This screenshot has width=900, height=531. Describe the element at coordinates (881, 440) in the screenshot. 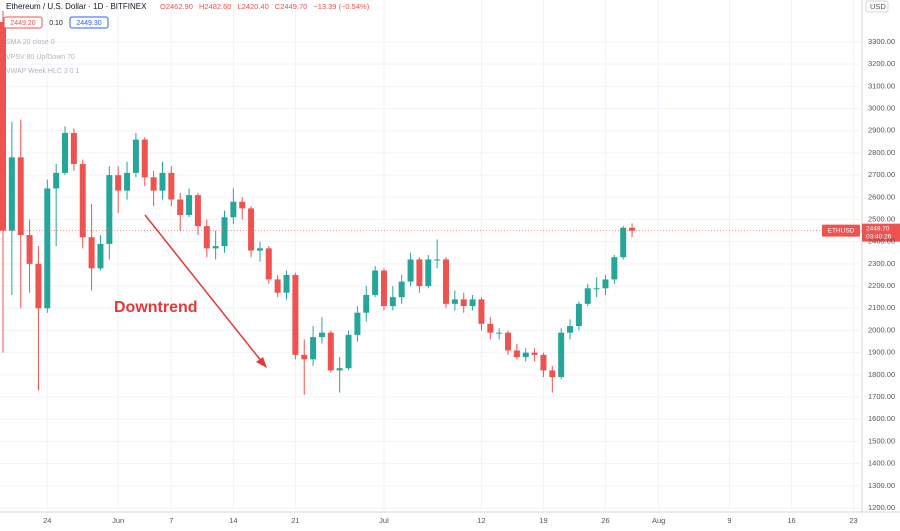

I see `y-tick-label: 1500.00` at that location.